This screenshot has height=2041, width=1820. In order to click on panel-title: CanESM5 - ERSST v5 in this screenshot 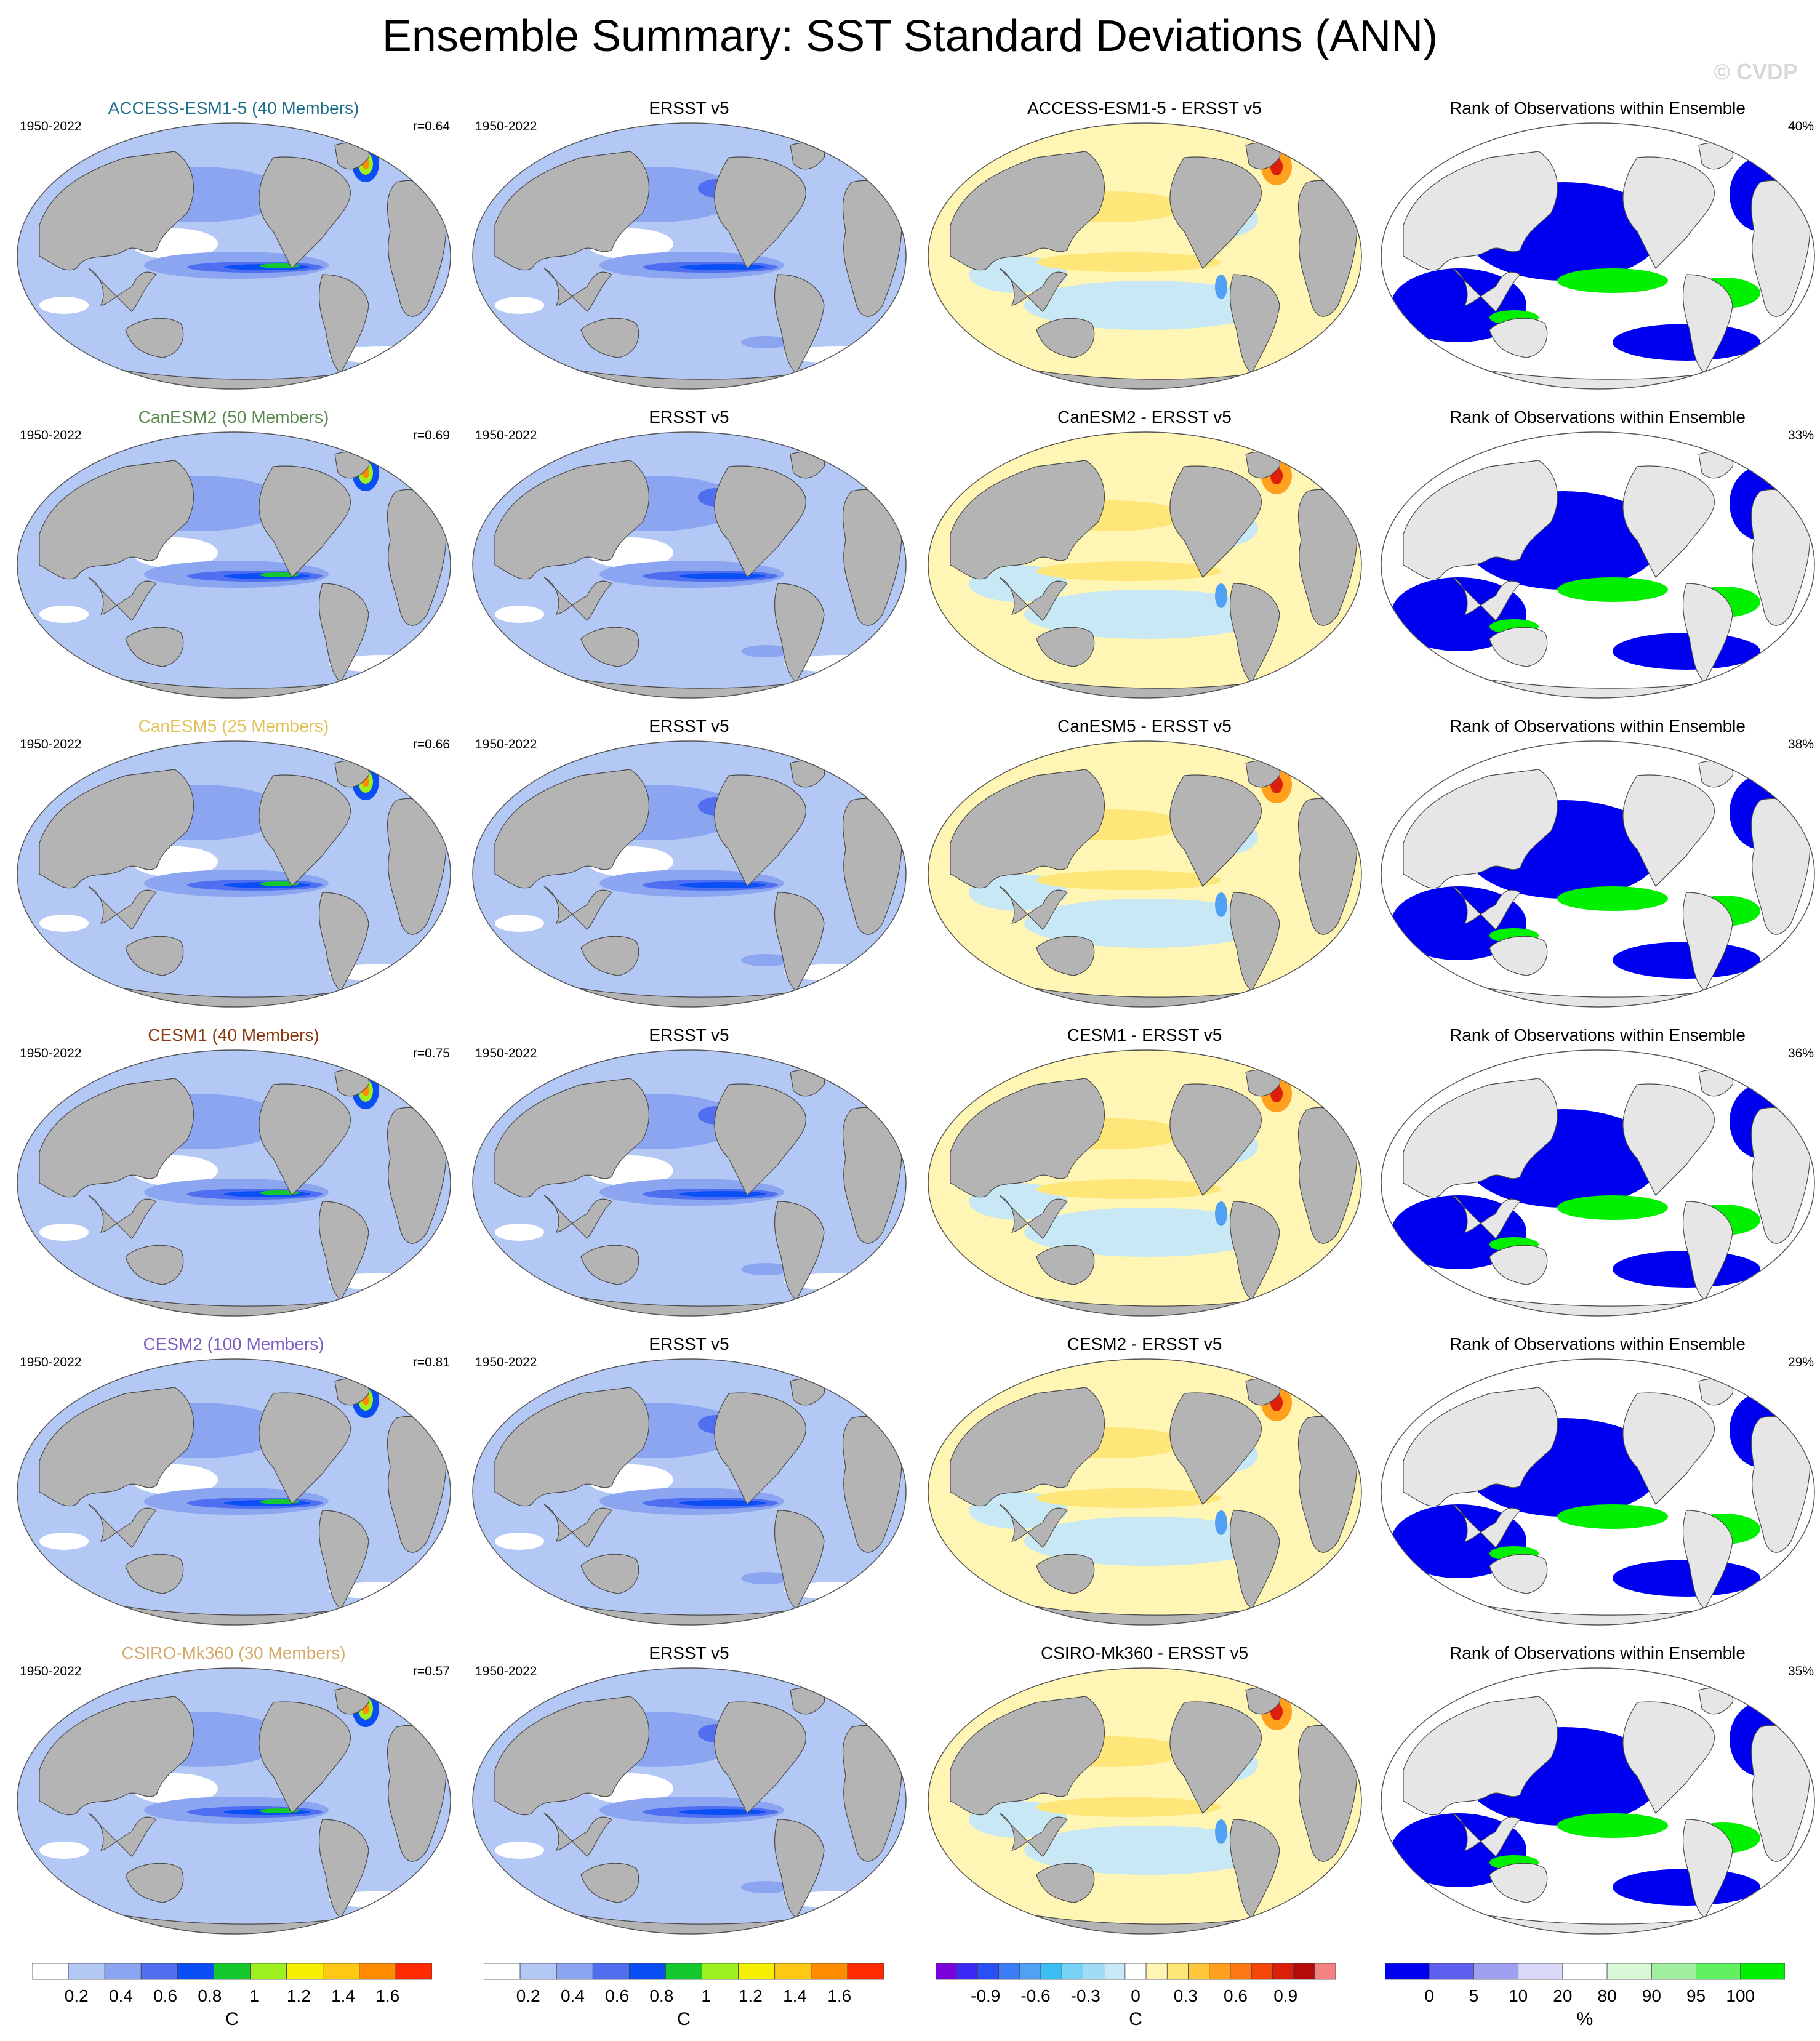, I will do `click(1144, 726)`.